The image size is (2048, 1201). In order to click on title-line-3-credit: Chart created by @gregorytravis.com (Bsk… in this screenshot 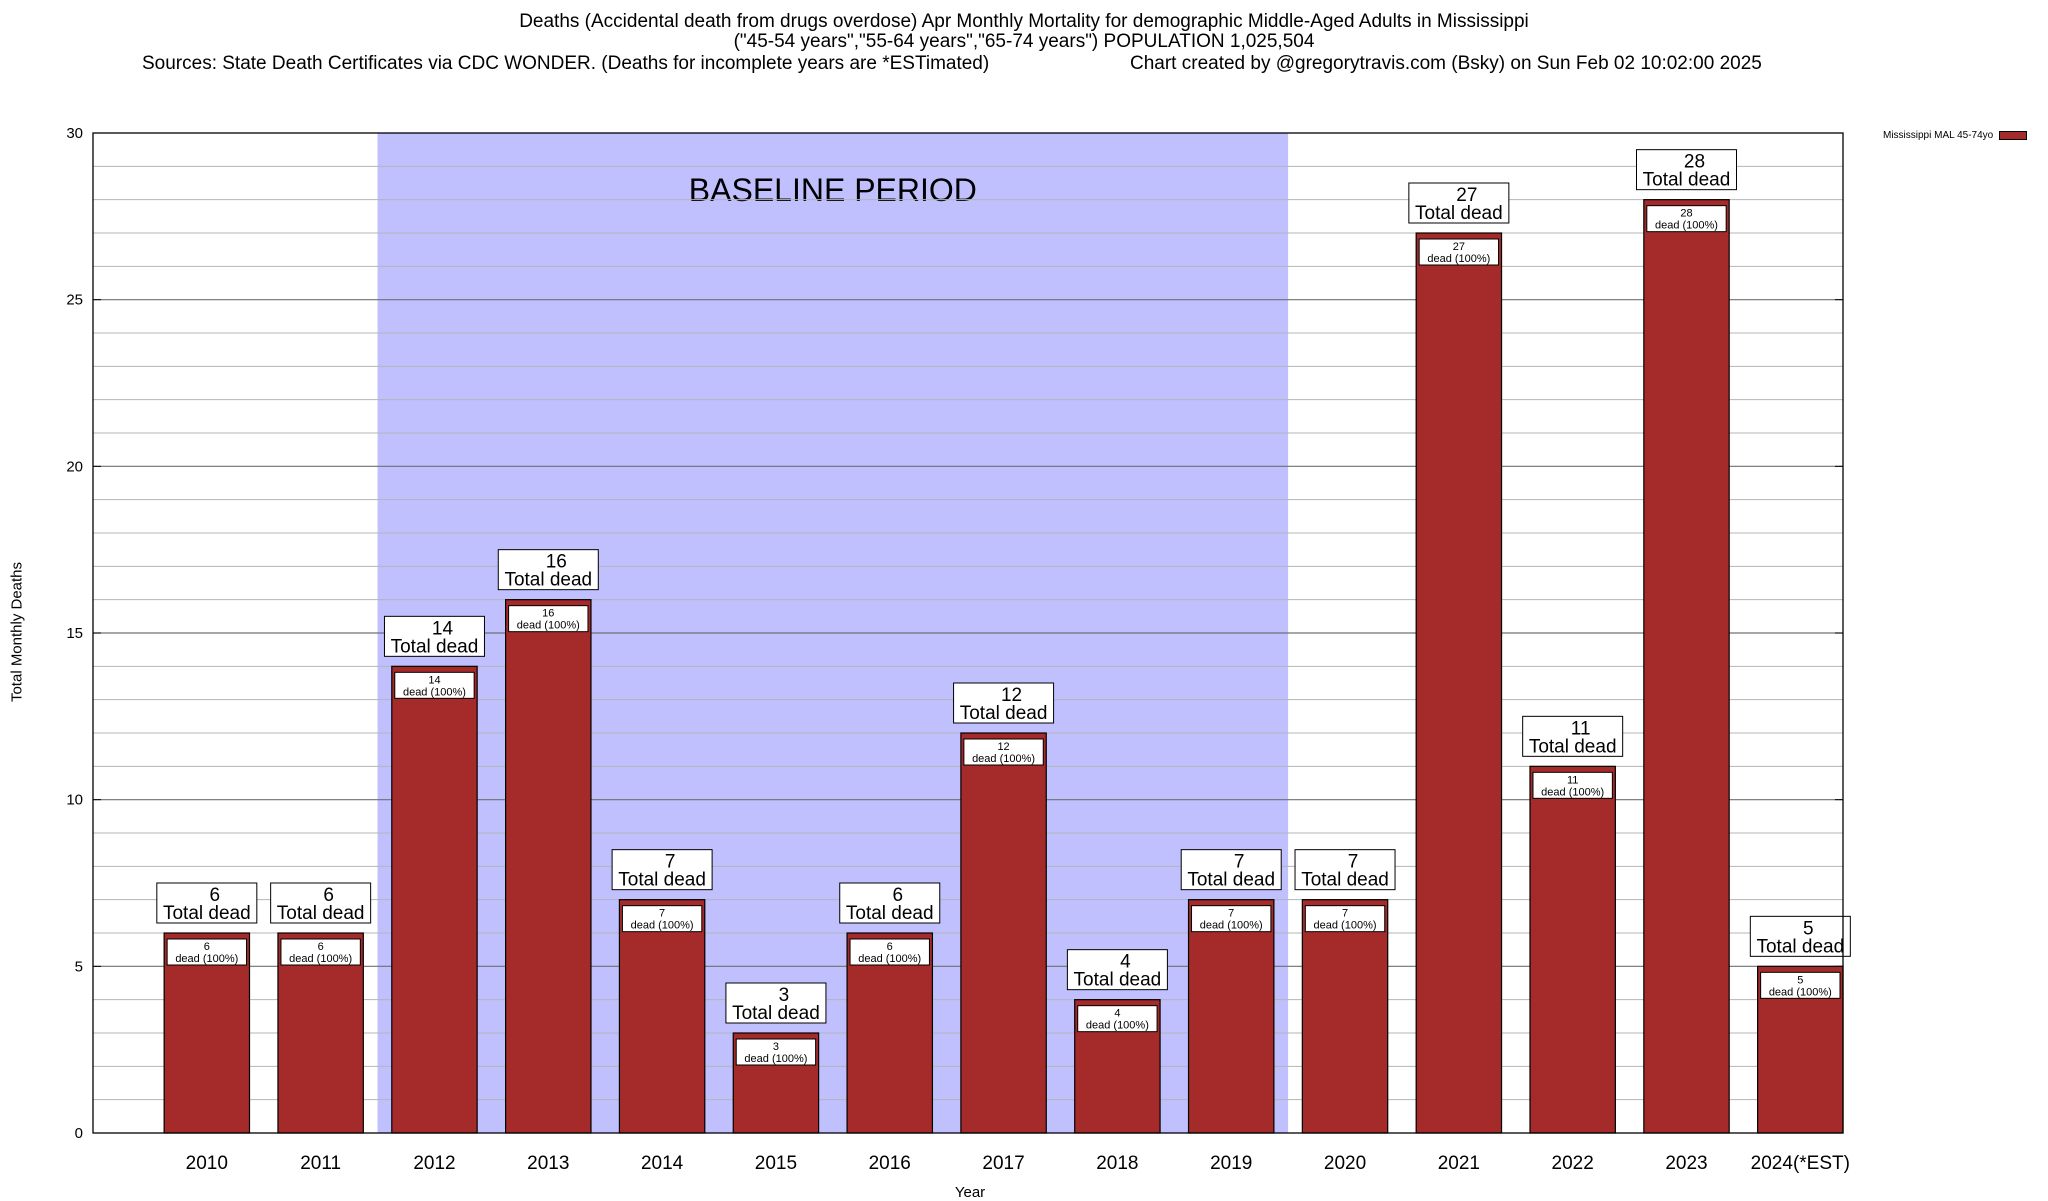, I will do `click(1446, 63)`.